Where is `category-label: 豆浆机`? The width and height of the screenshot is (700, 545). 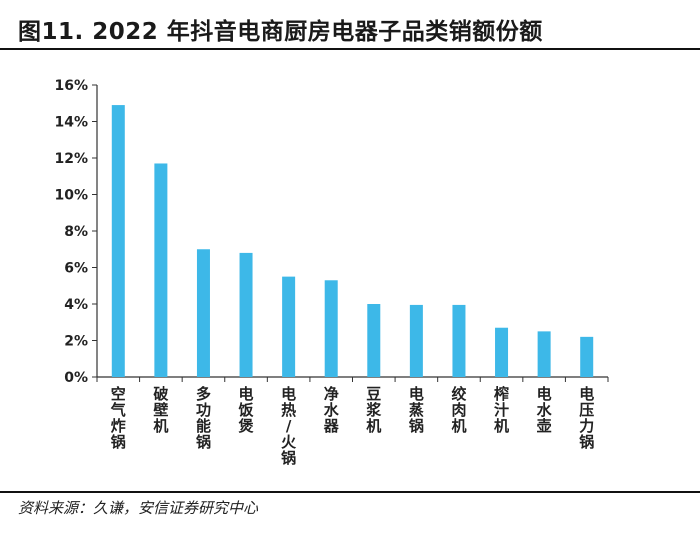
category-label: 豆浆机 is located at coordinates (374, 410).